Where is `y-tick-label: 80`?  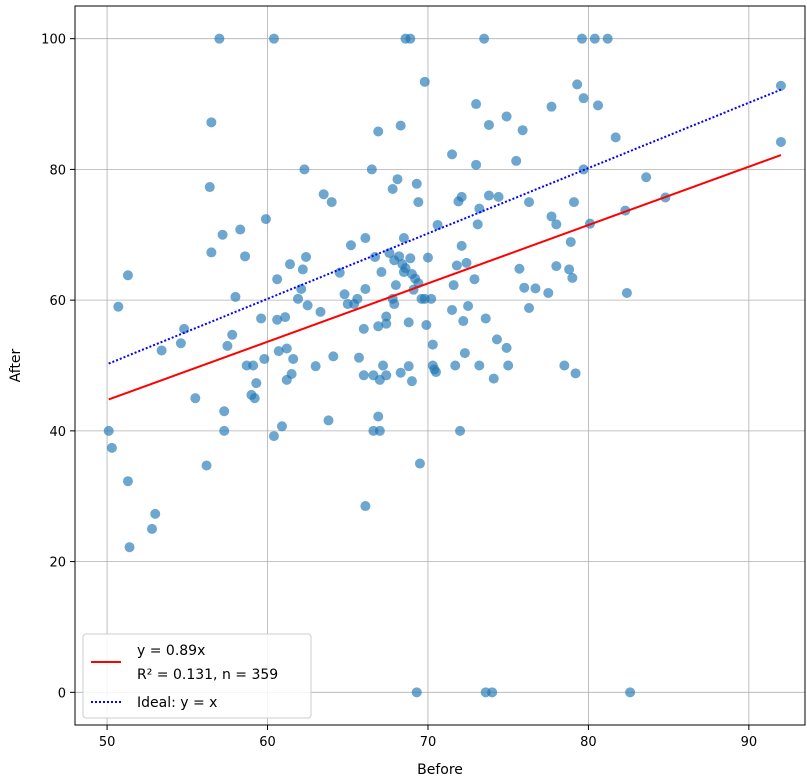 y-tick-label: 80 is located at coordinates (57, 170).